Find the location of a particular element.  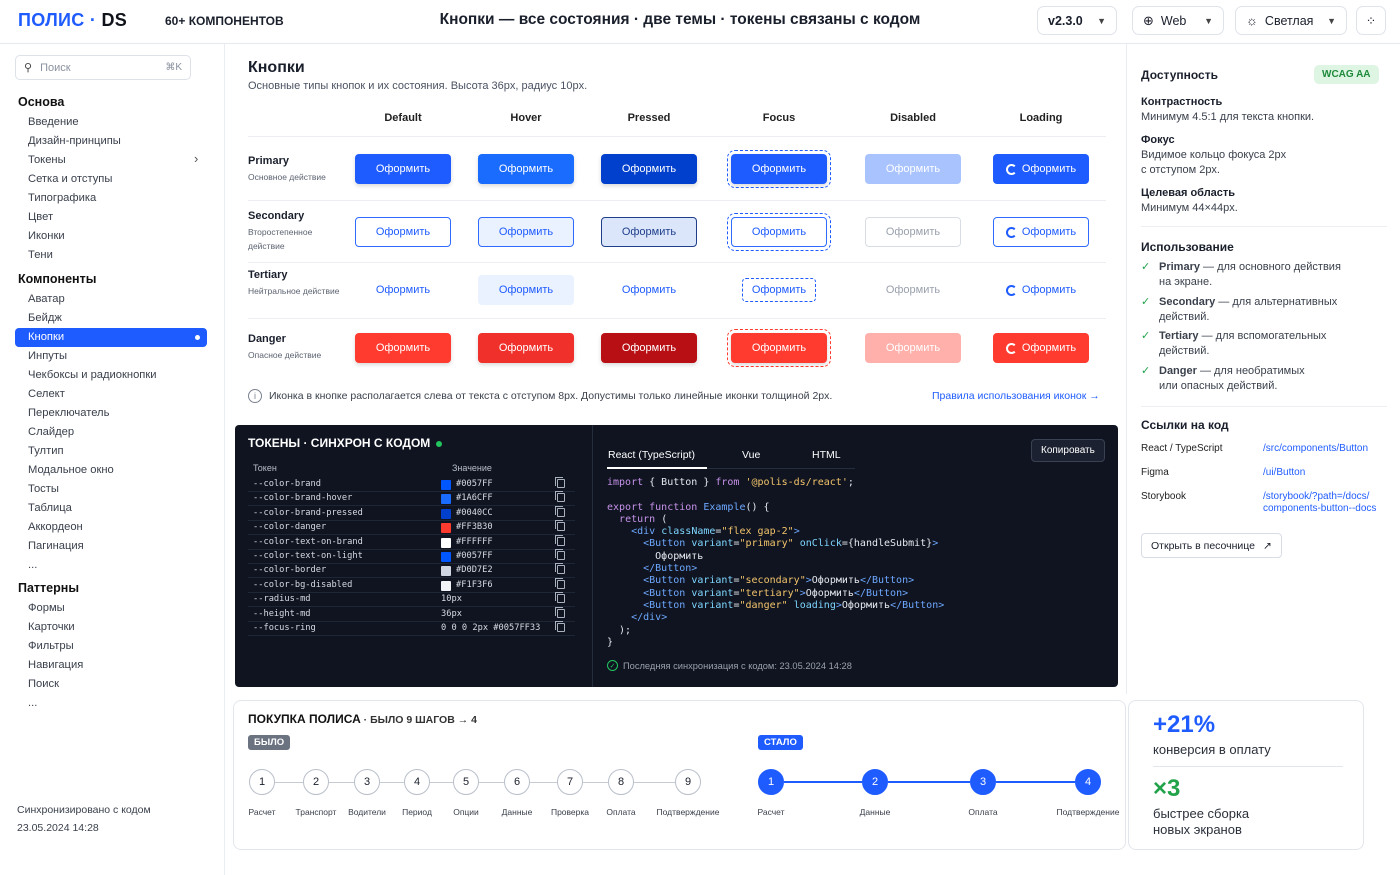

sidebar-item: Фильтры is located at coordinates (51, 646).